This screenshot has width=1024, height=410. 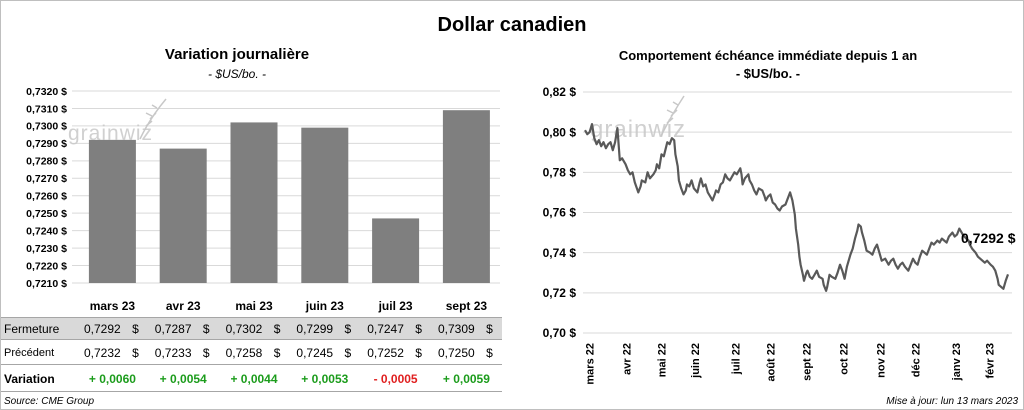 I want to click on x-tick-label-nov-22: nov 22, so click(x=882, y=360).